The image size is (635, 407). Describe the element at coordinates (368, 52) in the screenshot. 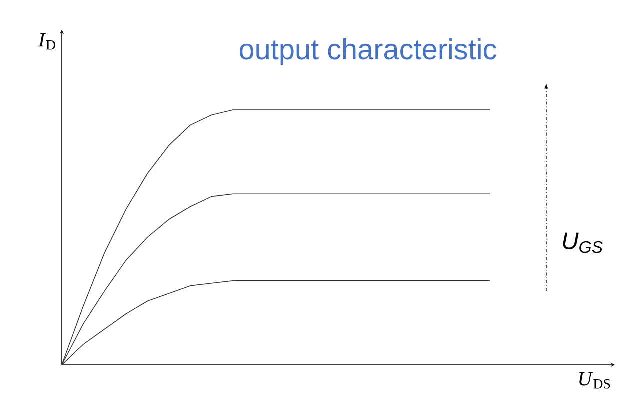

I see `chart-title: output characteristic` at that location.